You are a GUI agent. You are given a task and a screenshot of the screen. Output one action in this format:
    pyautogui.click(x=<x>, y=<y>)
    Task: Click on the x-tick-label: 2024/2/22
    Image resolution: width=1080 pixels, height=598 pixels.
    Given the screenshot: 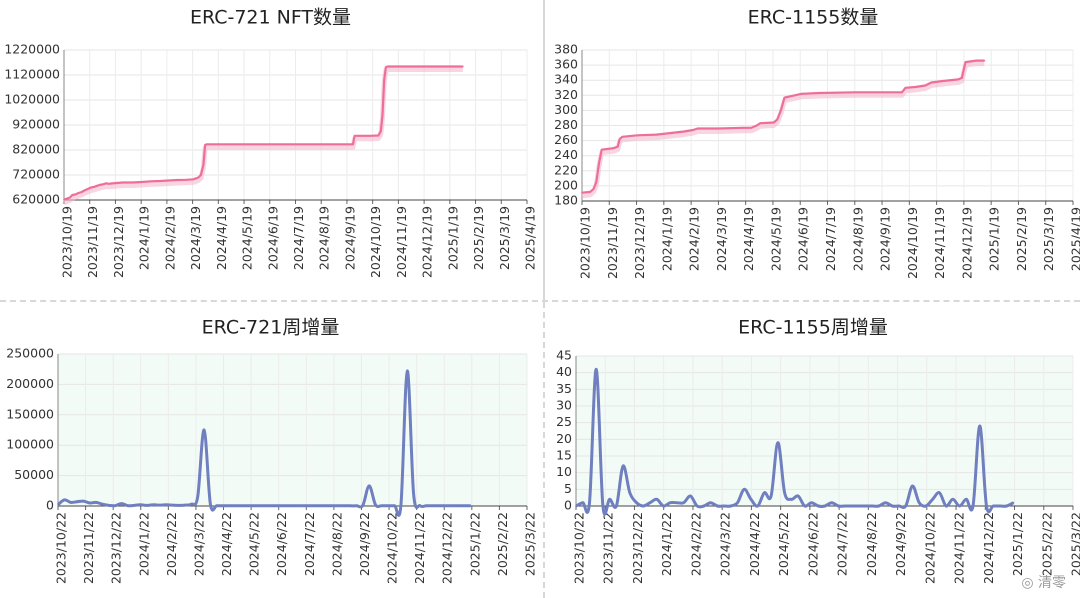 What is the action you would take?
    pyautogui.click(x=695, y=544)
    